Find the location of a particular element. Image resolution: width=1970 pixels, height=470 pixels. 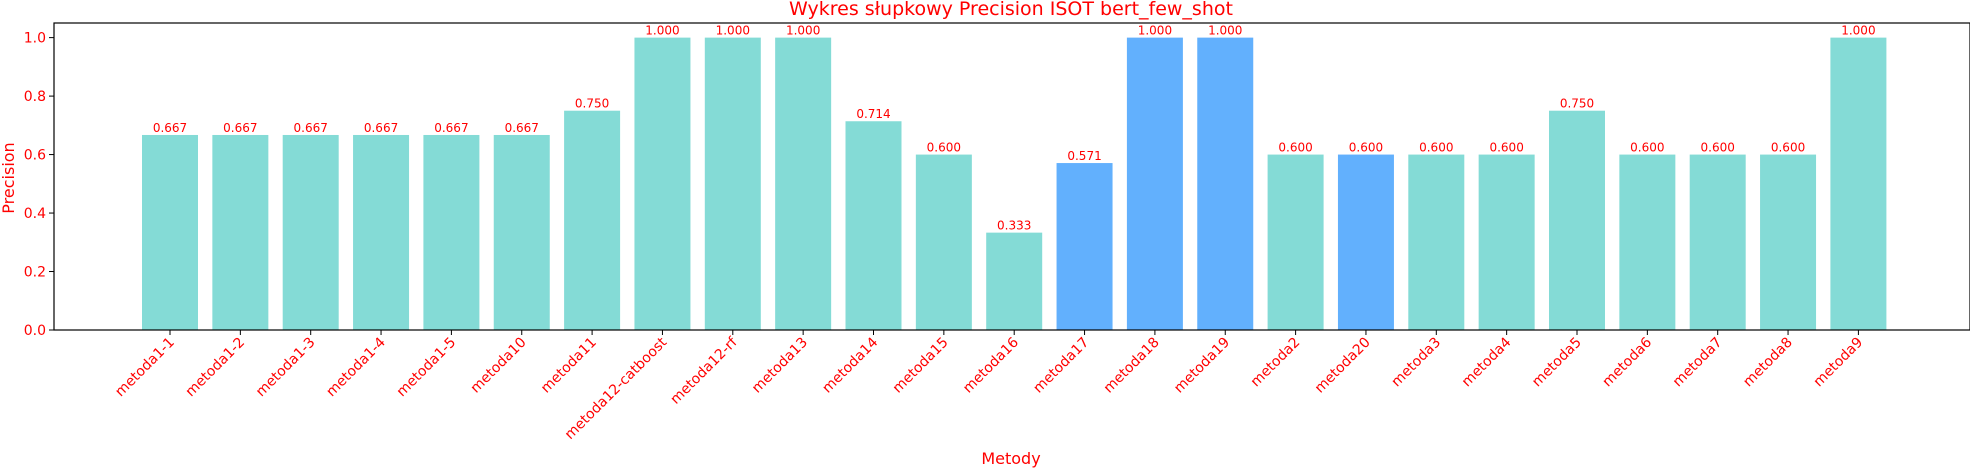

x-tick-label-metoda9: metoda9 is located at coordinates (1839, 363).